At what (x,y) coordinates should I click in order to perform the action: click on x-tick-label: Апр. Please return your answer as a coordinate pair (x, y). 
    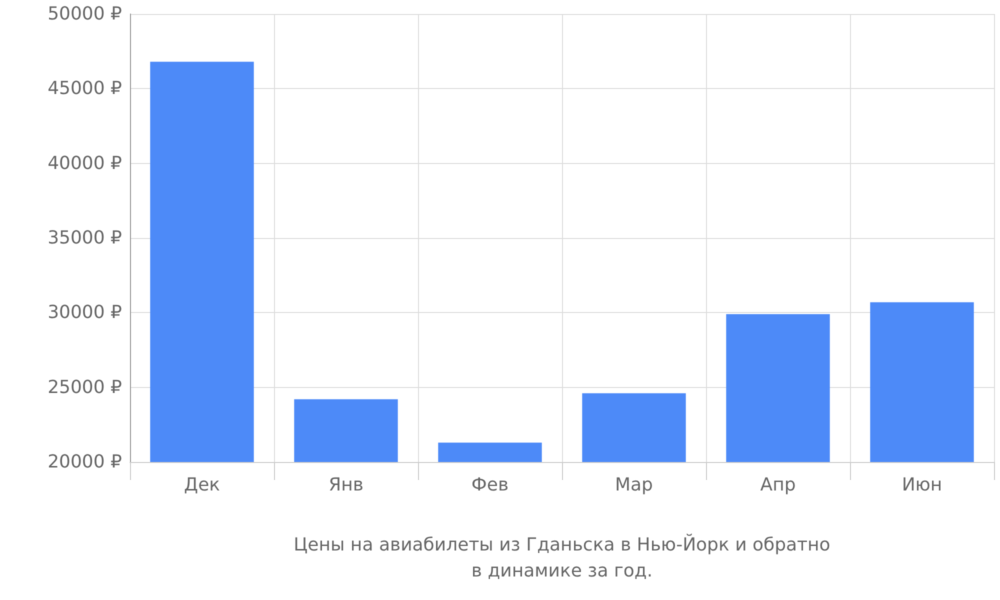
    Looking at the image, I should click on (778, 485).